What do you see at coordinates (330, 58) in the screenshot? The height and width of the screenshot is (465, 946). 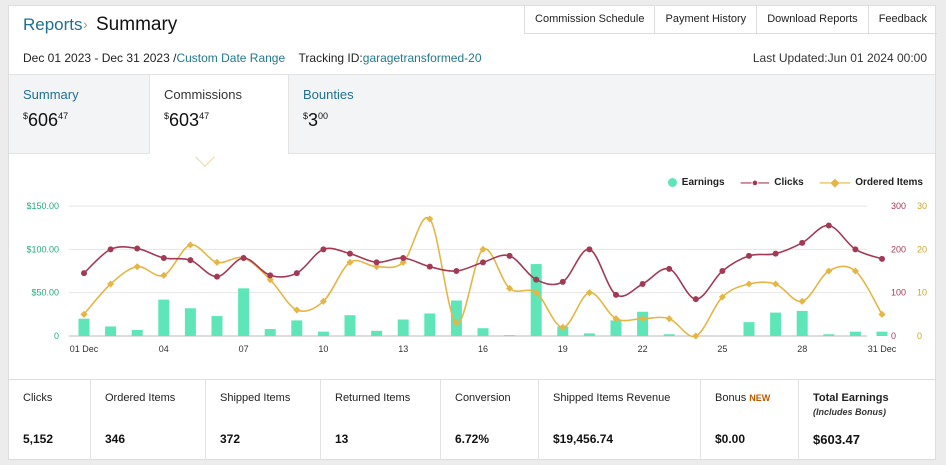 I see `tracking-id-label: Tracking ID:` at bounding box center [330, 58].